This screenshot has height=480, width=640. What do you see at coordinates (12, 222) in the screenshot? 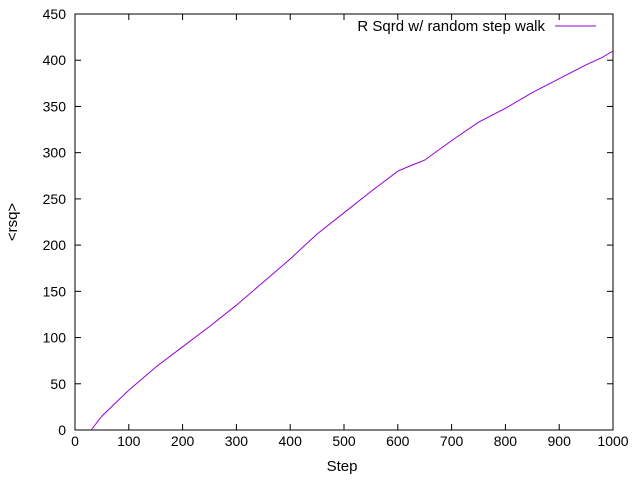
I see `y-axis-label: <rsq>` at bounding box center [12, 222].